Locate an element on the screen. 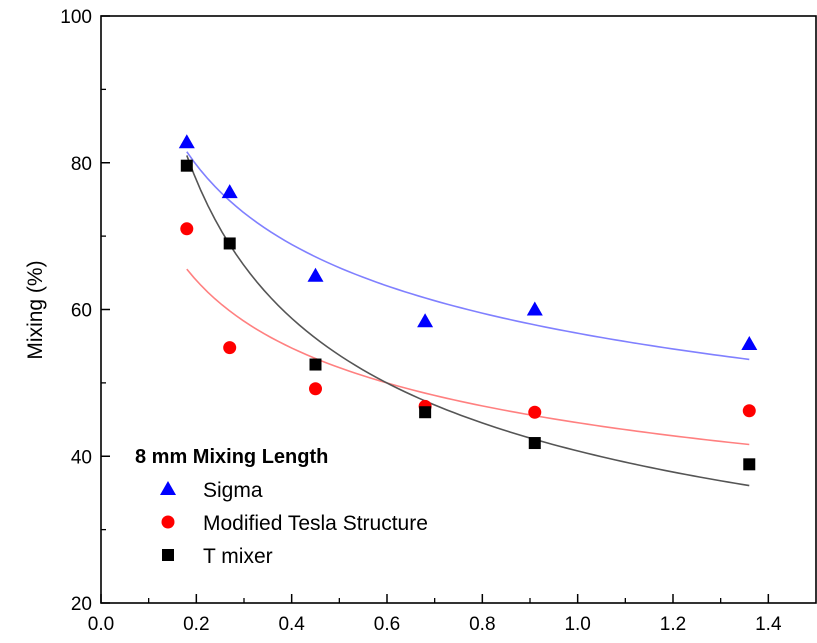 This screenshot has height=643, width=817. x-tick-label: 1.0 is located at coordinates (577, 624).